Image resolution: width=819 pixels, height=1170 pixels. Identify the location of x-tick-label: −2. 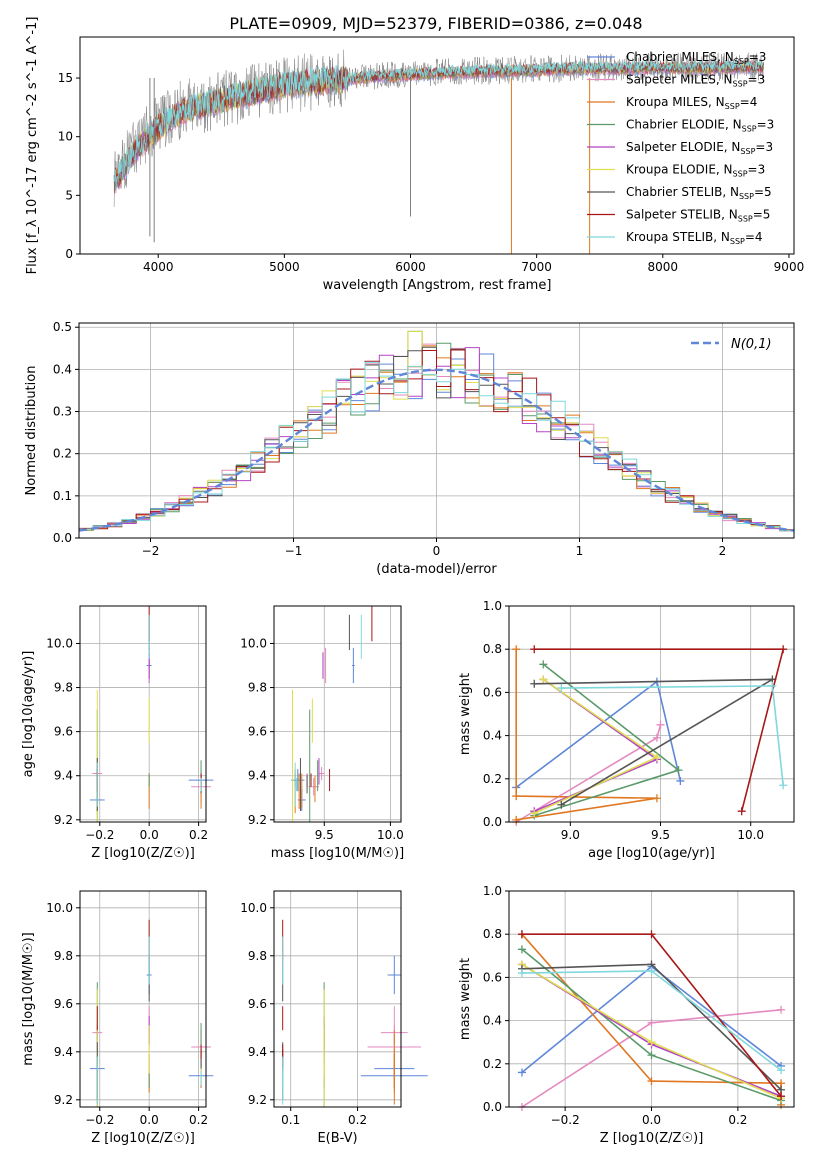
(151, 551).